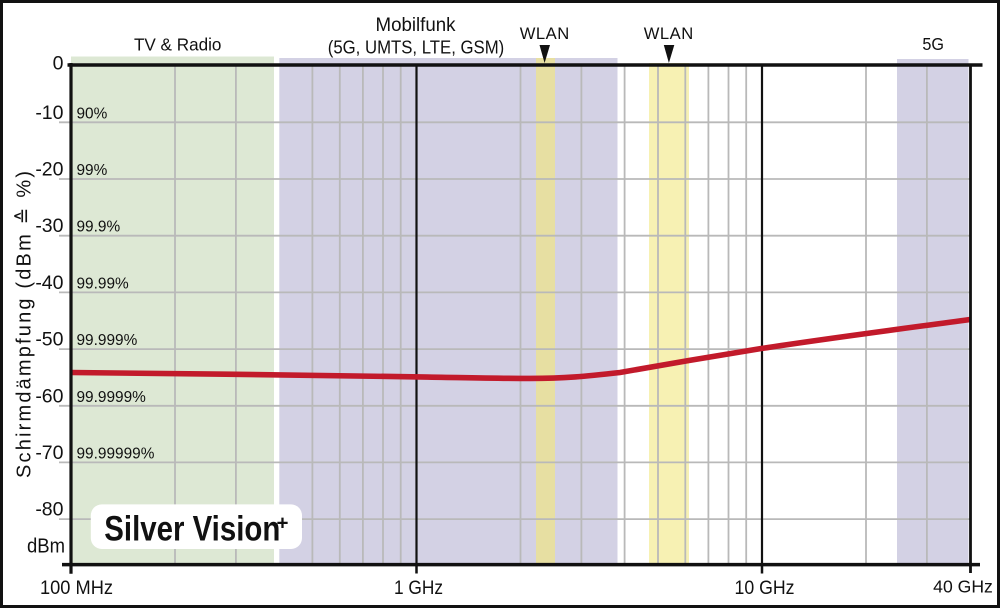 This screenshot has width=1000, height=608. I want to click on svg-text: 99%, so click(92, 170).